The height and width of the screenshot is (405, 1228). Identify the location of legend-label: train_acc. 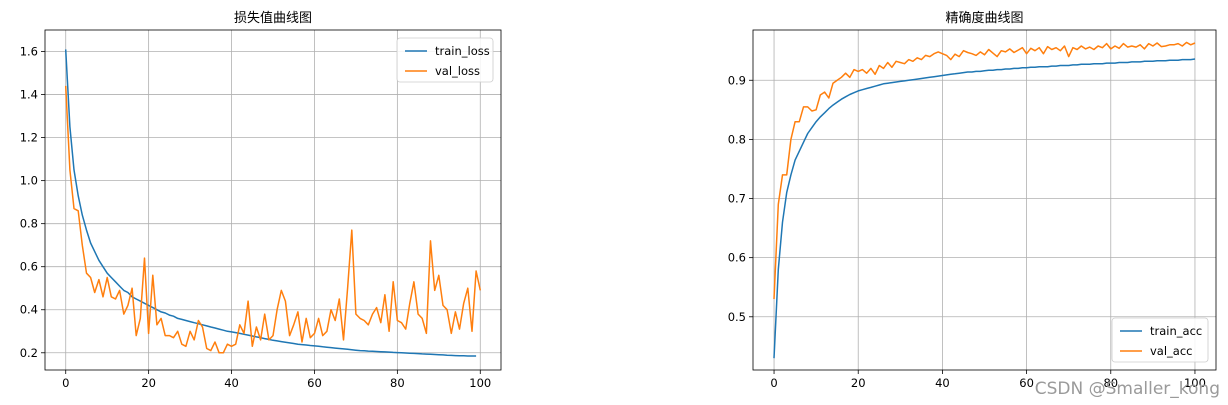
(1176, 331).